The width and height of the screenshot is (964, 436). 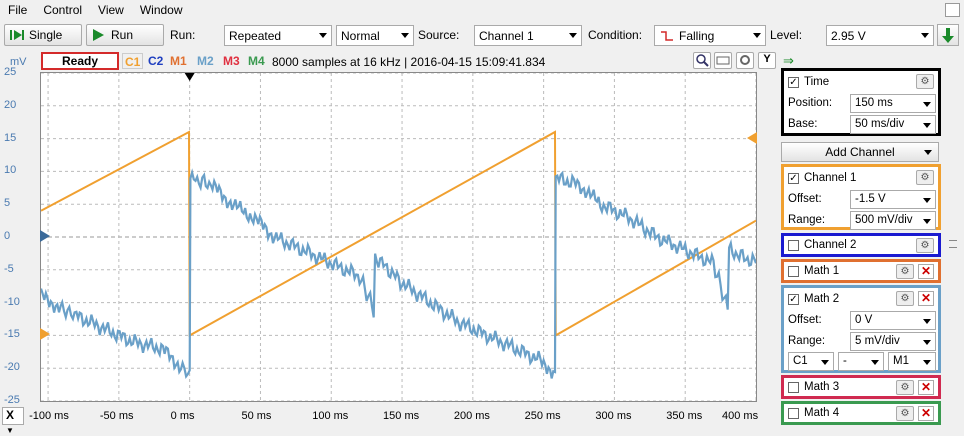 What do you see at coordinates (861, 413) in the screenshot?
I see `math4-panel: Math 4 ⚙ ✕` at bounding box center [861, 413].